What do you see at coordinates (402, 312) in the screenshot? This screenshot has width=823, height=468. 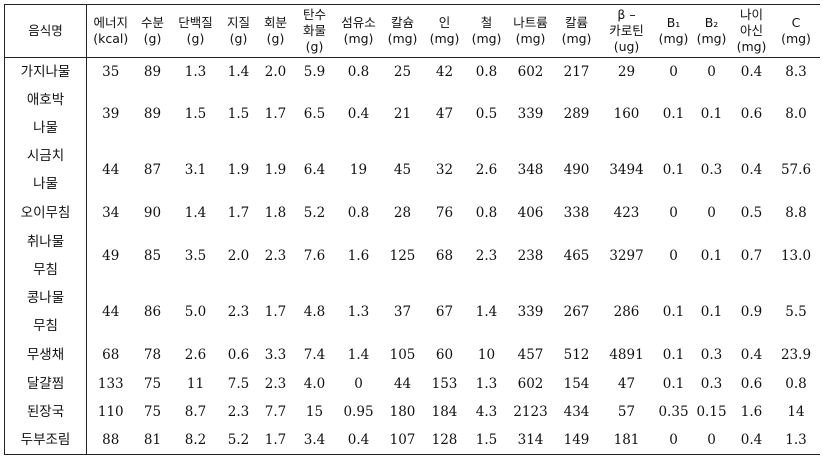 I see `value-cell: 37` at bounding box center [402, 312].